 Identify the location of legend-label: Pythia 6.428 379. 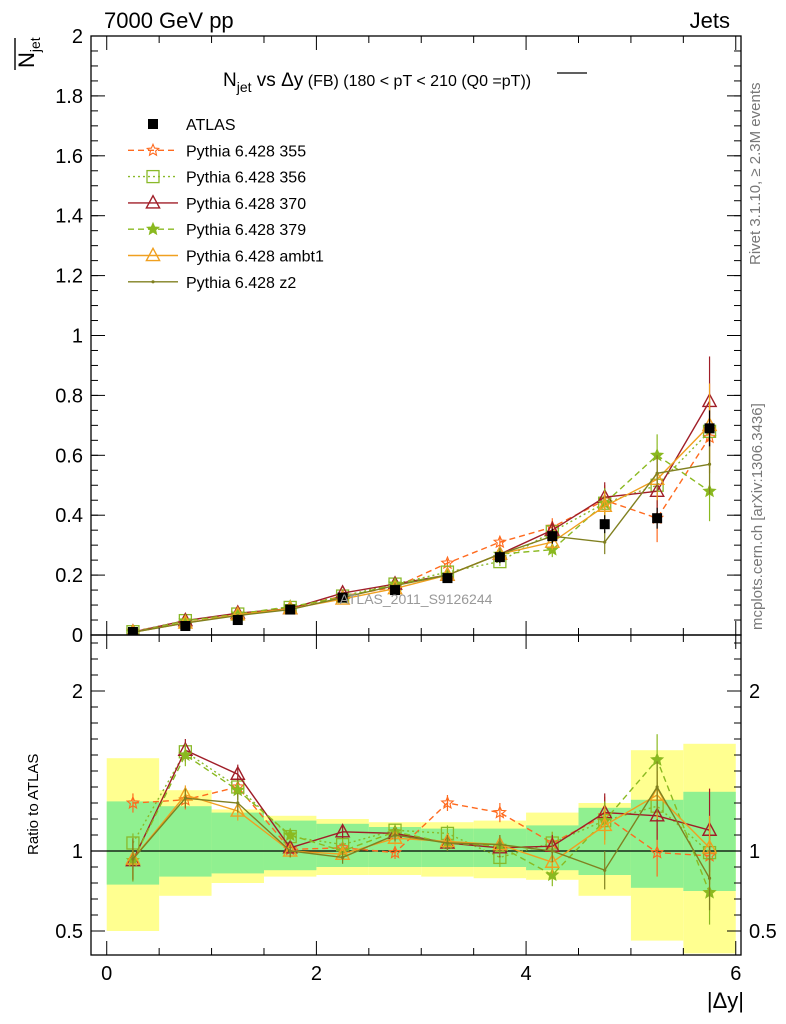
(246, 230).